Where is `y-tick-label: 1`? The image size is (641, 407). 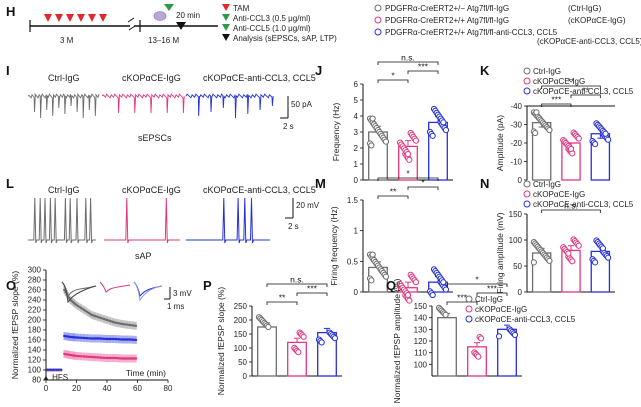
y-tick-label: 1 is located at coordinates (356, 231).